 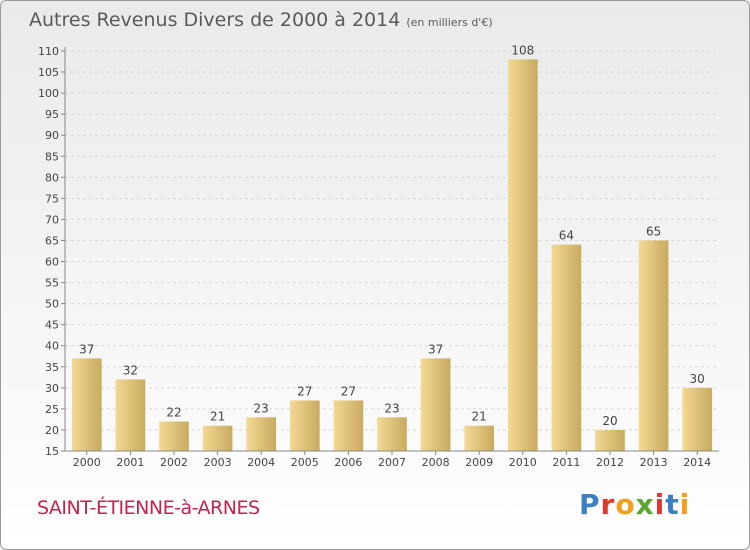 What do you see at coordinates (52, 451) in the screenshot?
I see `y-tick-label: 15` at bounding box center [52, 451].